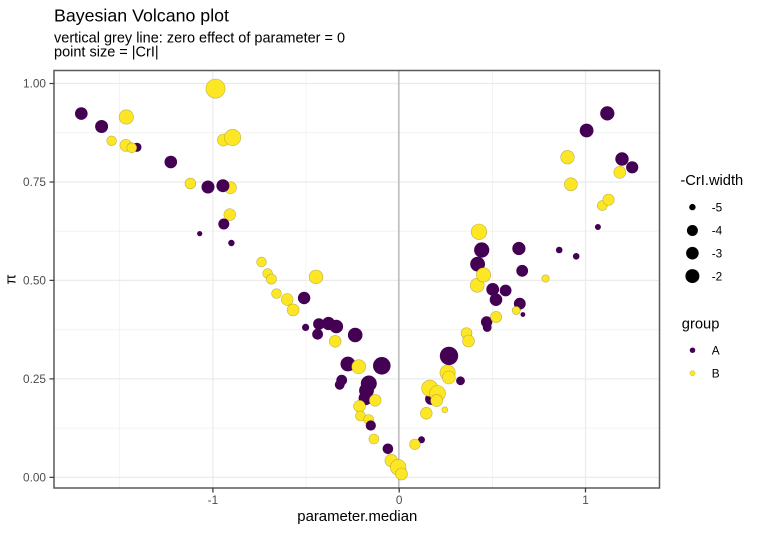  Describe the element at coordinates (701, 325) in the screenshot. I see `svg-text: group` at that location.